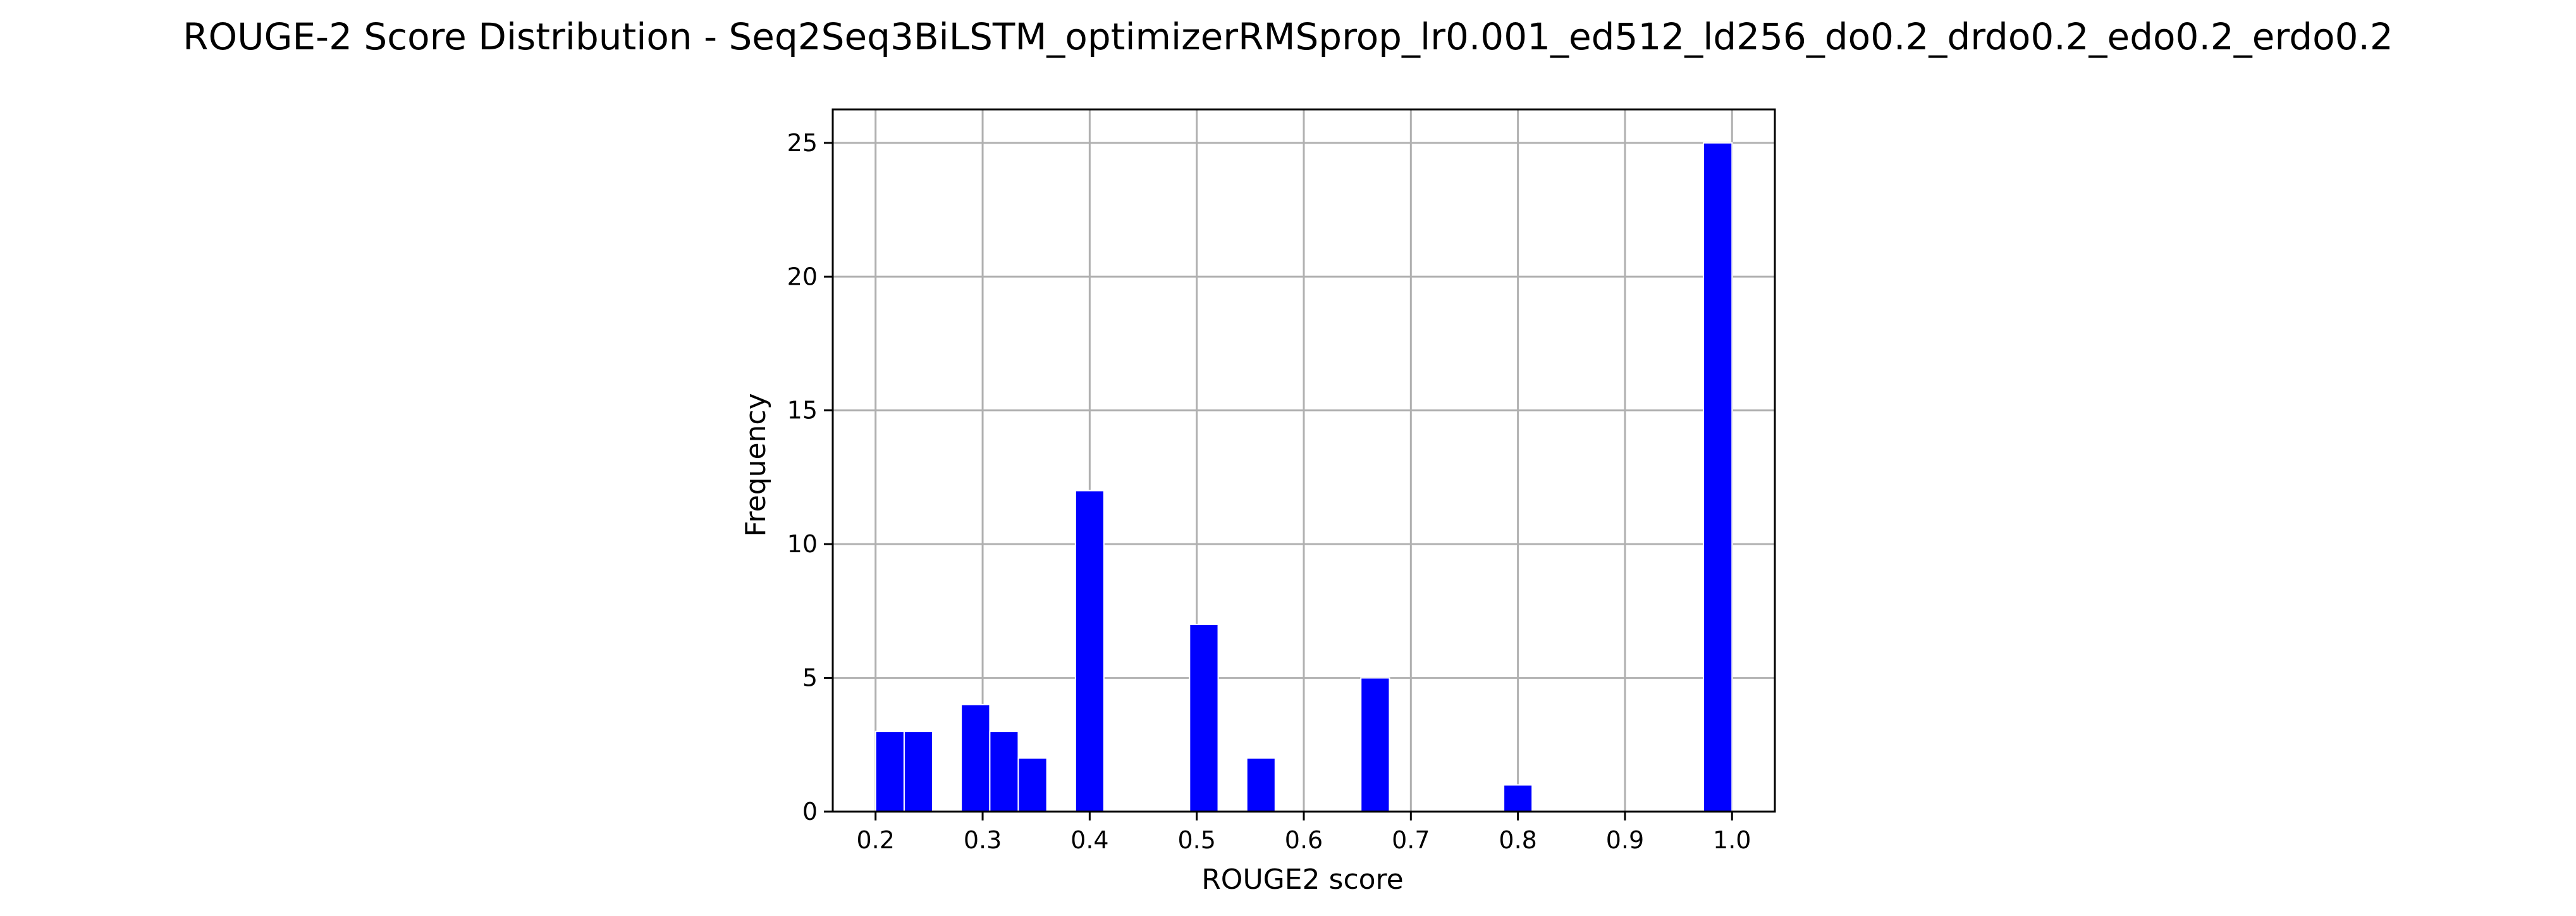 The width and height of the screenshot is (2576, 916). What do you see at coordinates (1089, 840) in the screenshot?
I see `x-tick-label: 0.4` at bounding box center [1089, 840].